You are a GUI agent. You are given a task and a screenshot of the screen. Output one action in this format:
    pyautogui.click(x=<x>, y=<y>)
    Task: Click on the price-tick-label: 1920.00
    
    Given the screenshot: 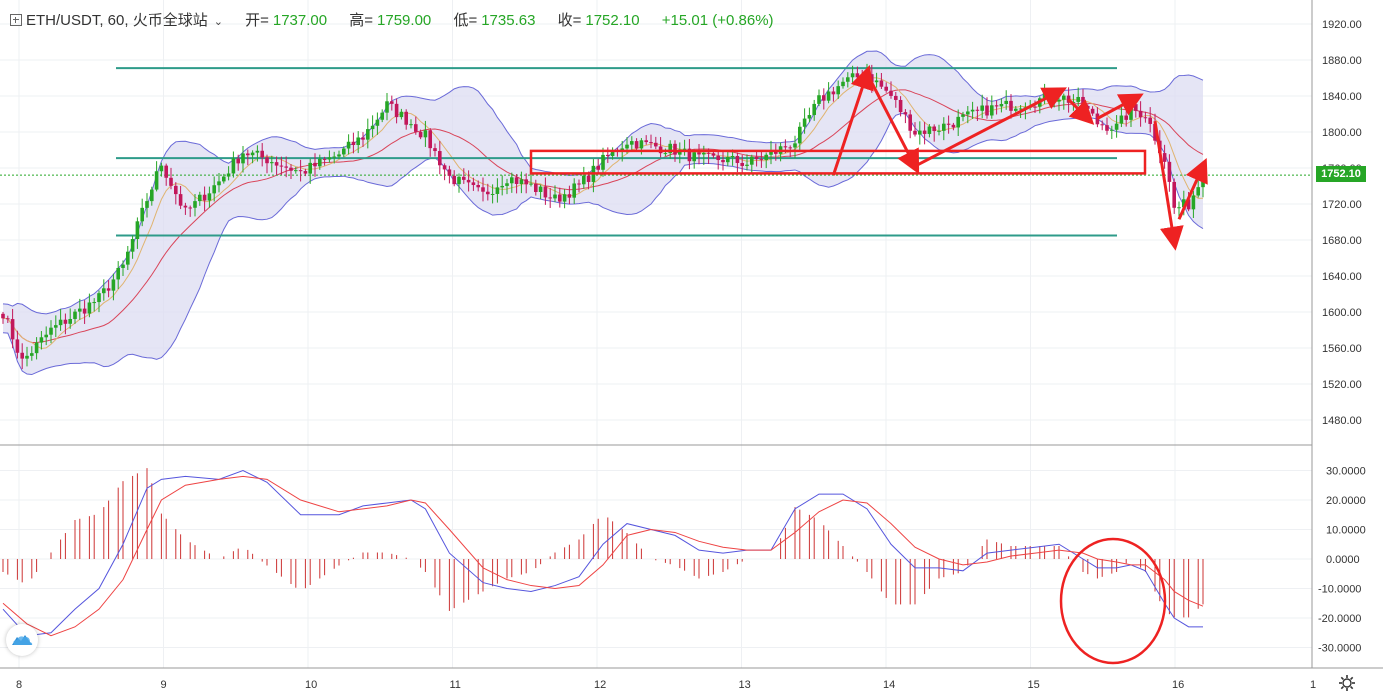 What is the action you would take?
    pyautogui.click(x=1342, y=25)
    